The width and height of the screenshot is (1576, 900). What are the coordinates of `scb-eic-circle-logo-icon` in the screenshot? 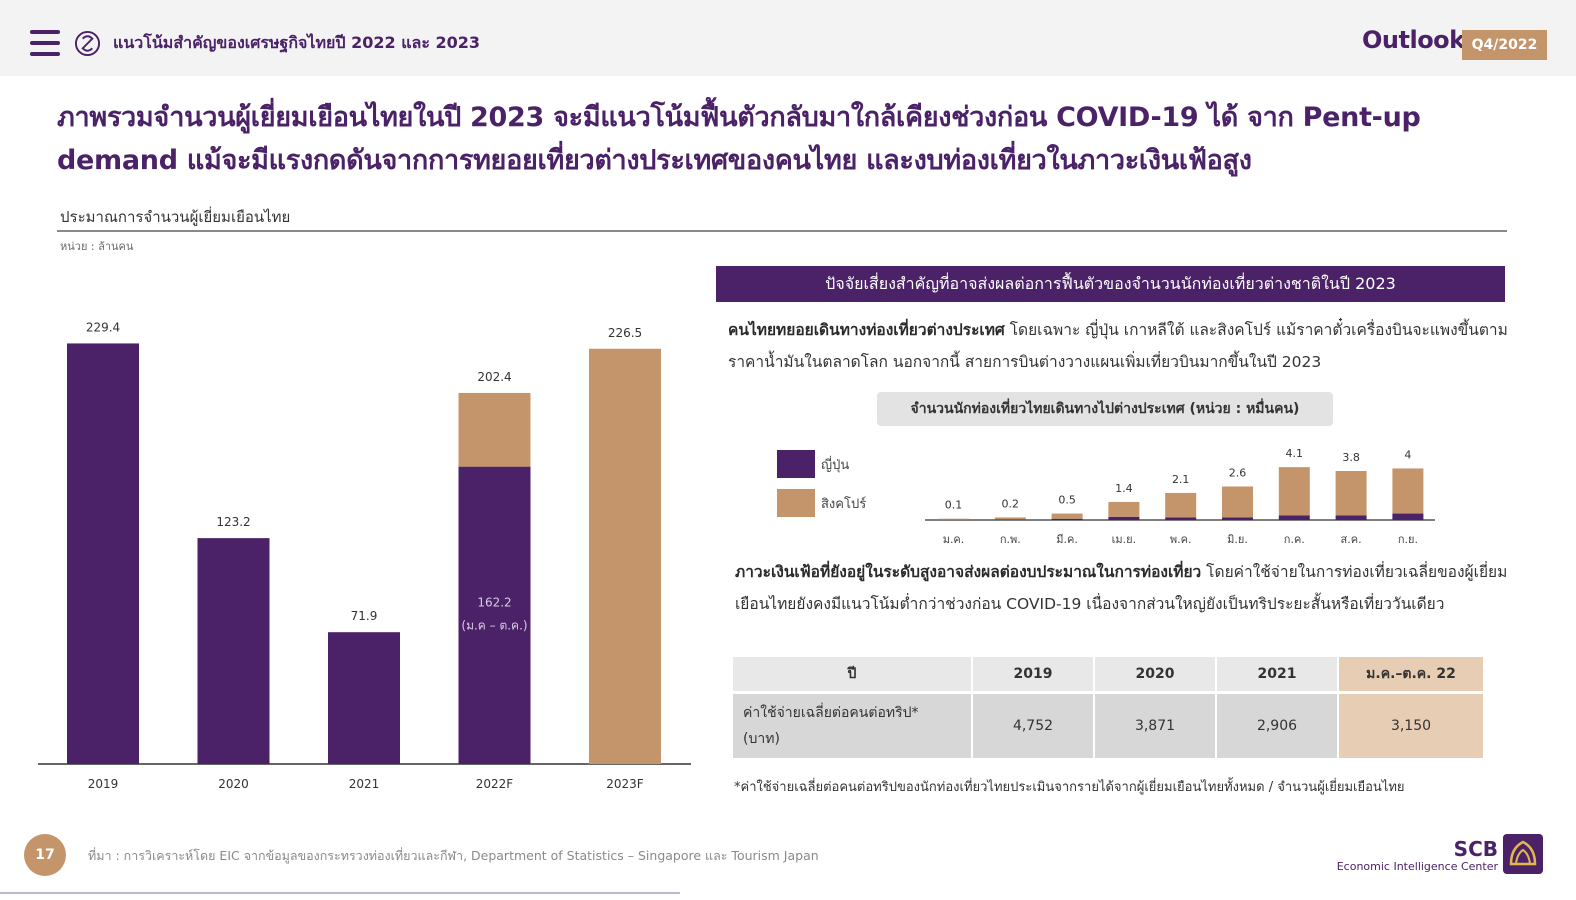 It's located at (87, 43).